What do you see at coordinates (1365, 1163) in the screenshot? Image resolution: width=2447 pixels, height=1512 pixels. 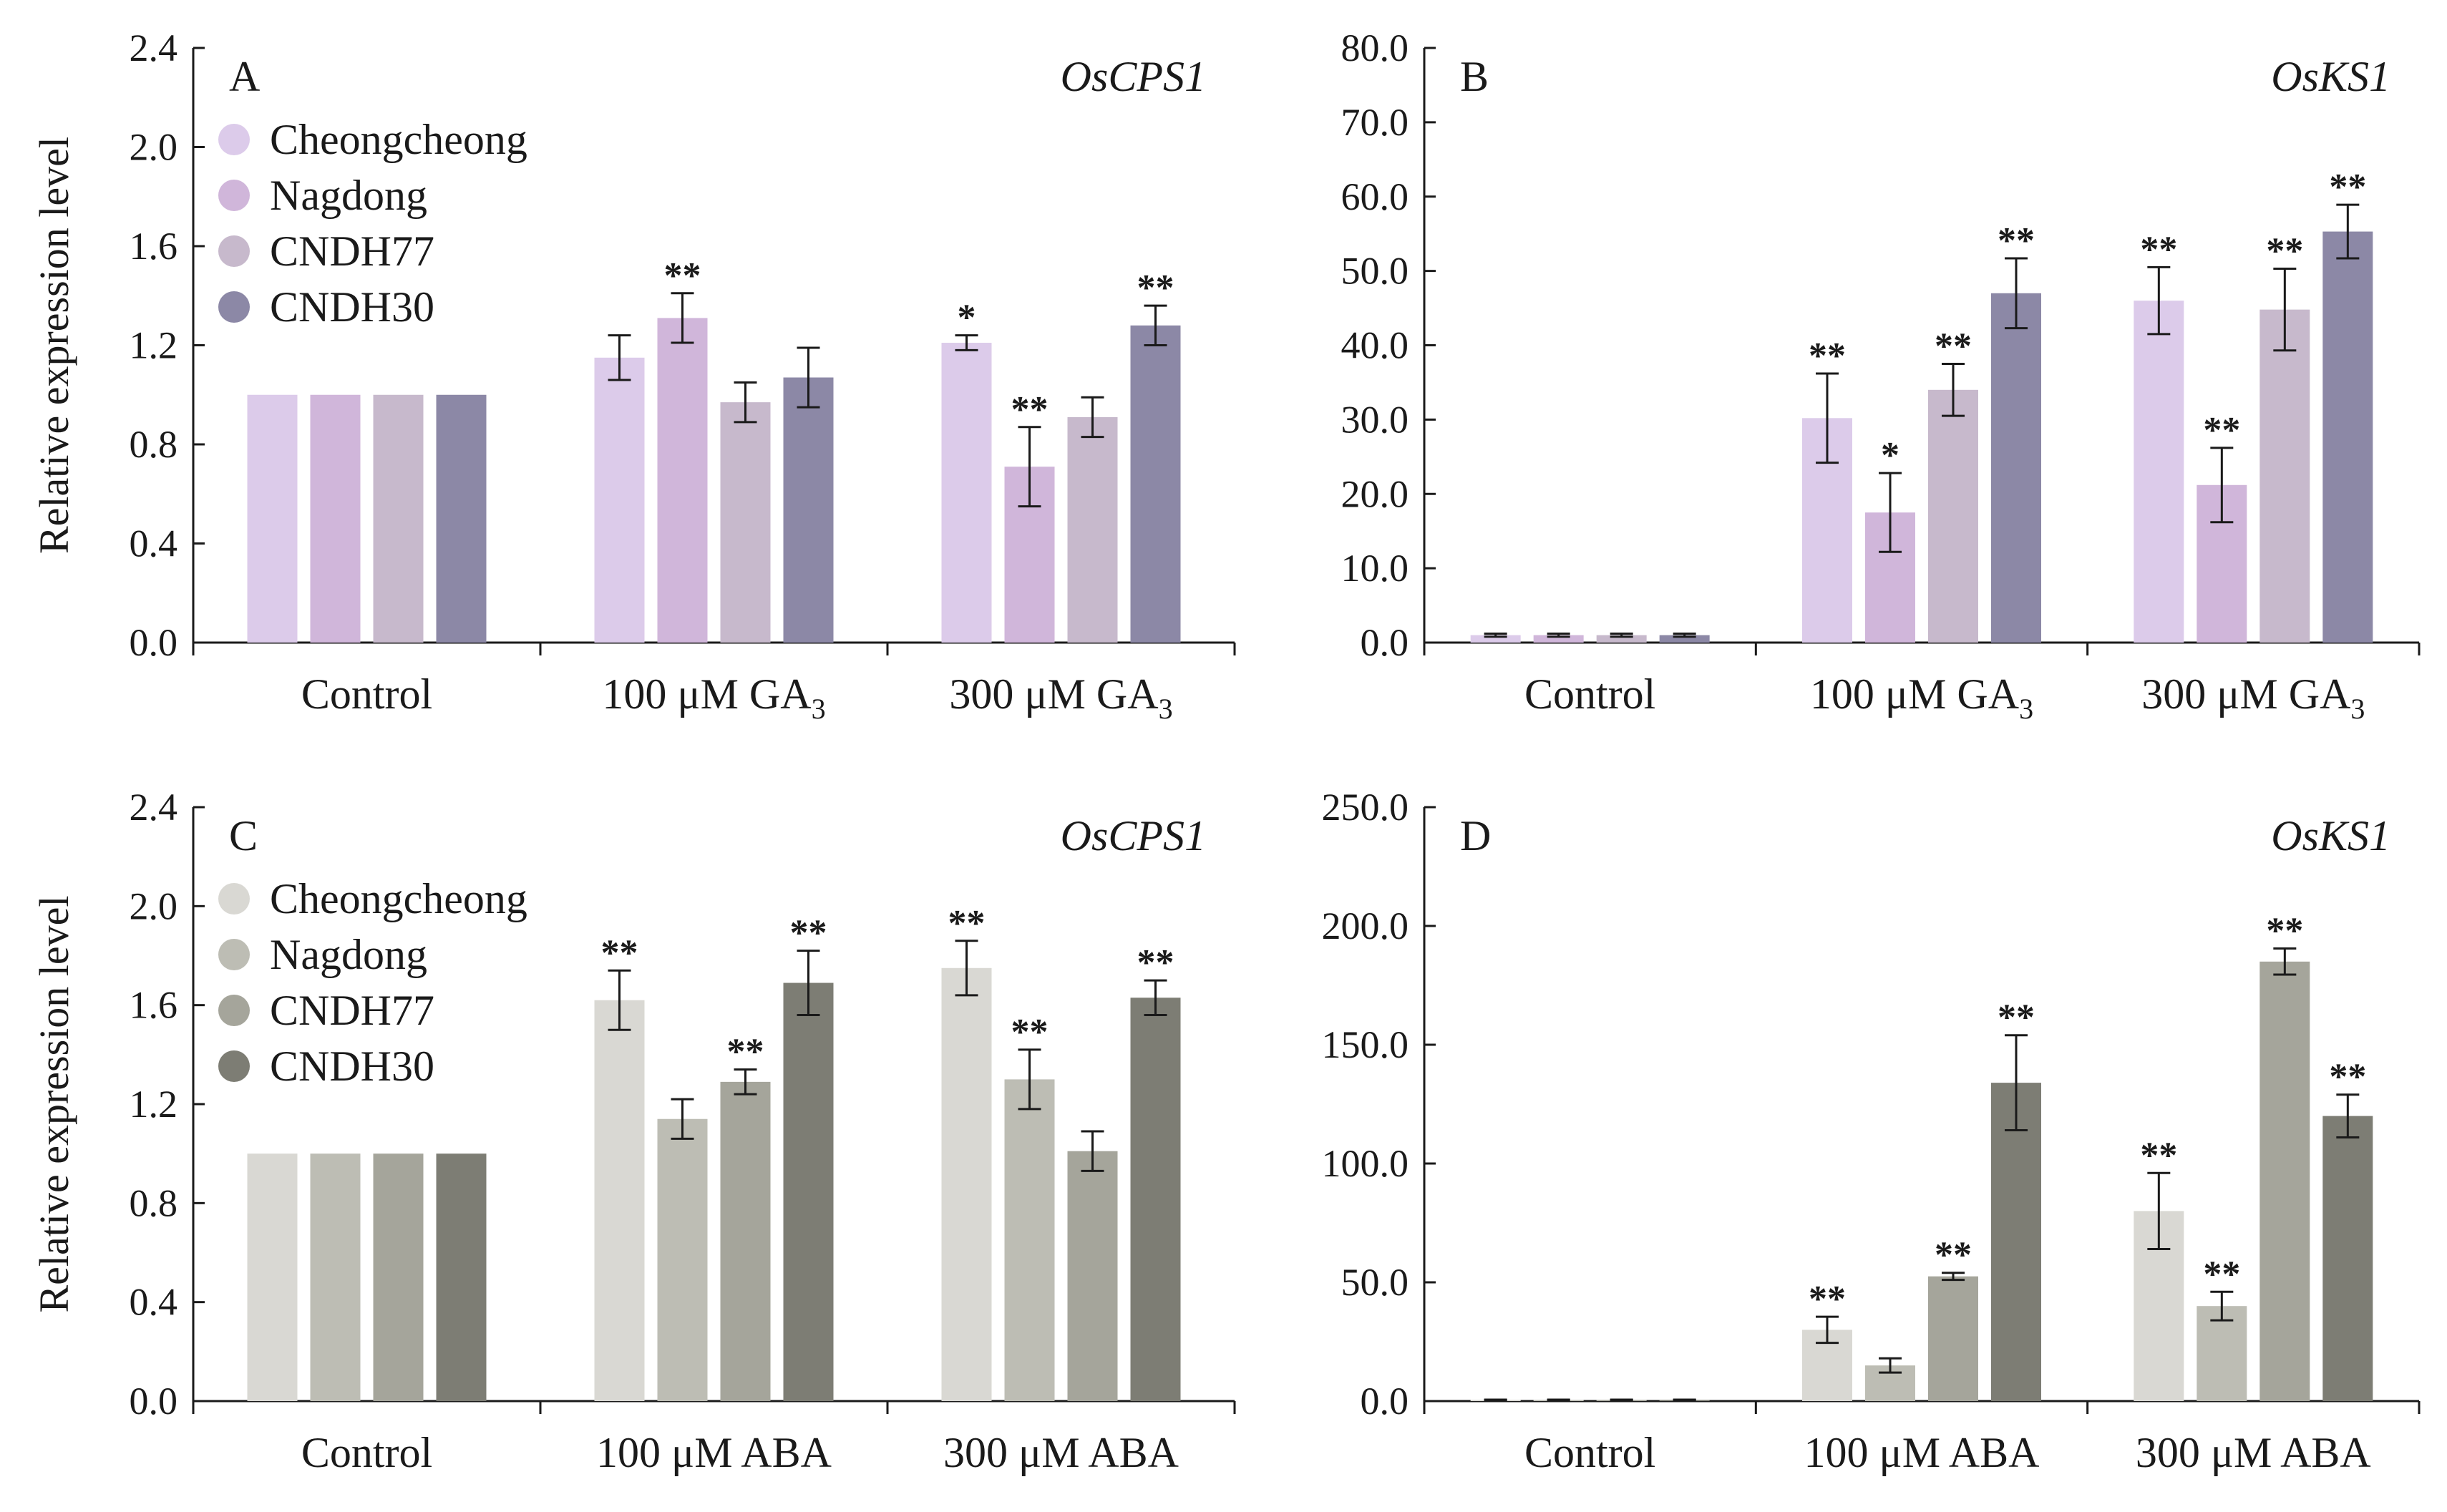 I see `y-tick-label: 100.0` at bounding box center [1365, 1163].